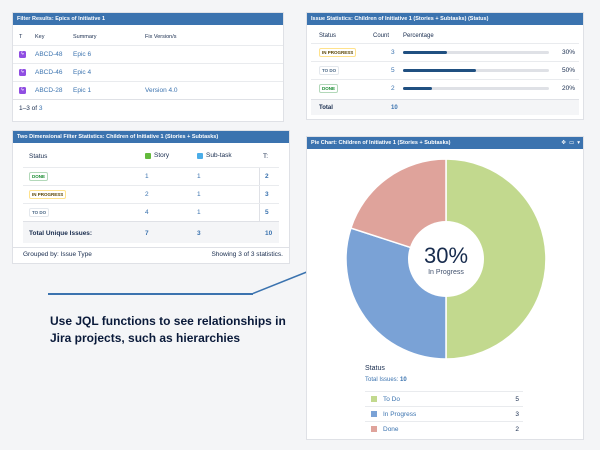 The width and height of the screenshot is (600, 450). I want to click on table-row: ϟ ABCD-48 Epic 6, so click(148, 54).